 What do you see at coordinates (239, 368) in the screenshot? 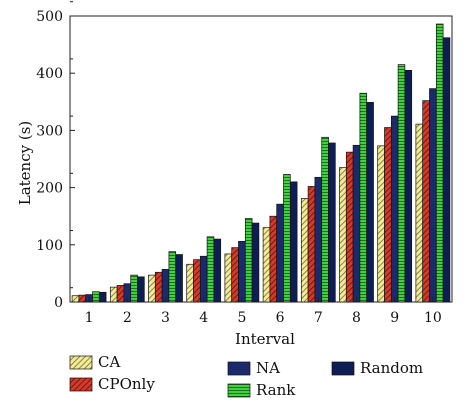
I see `legend-swatch-na` at bounding box center [239, 368].